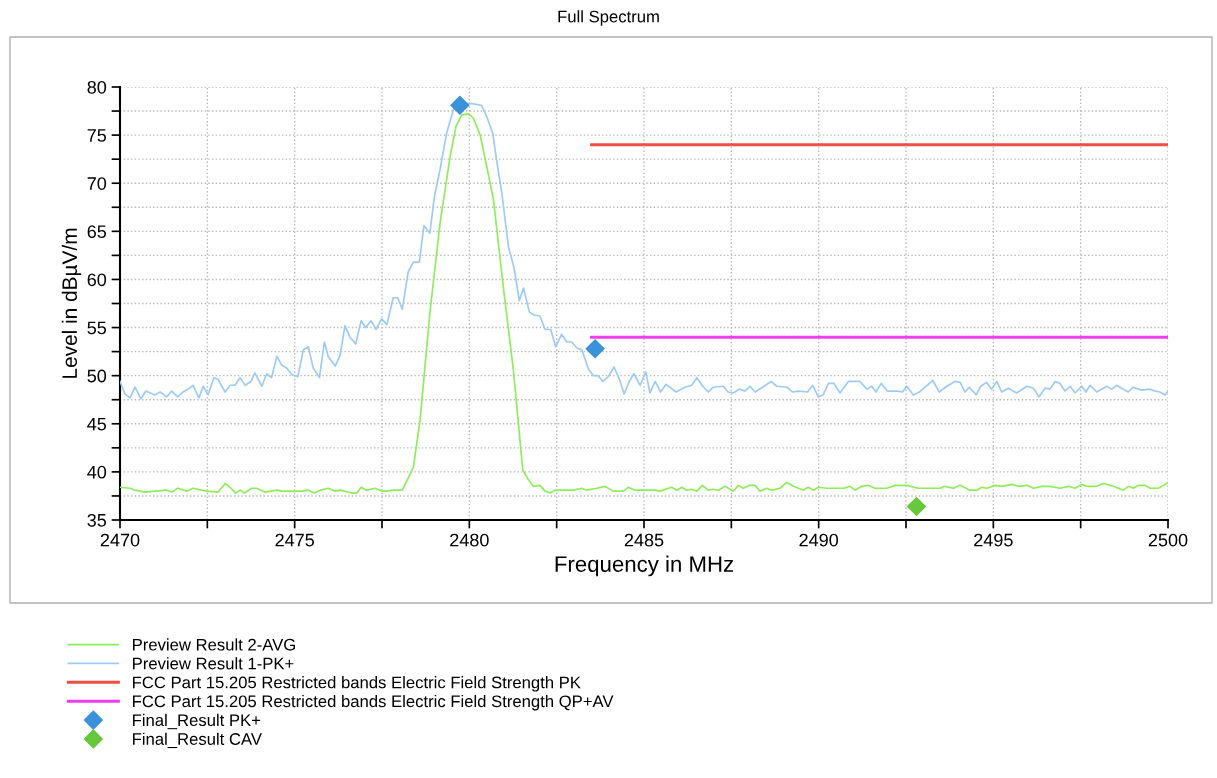  I want to click on y-tick-label: 50, so click(97, 376).